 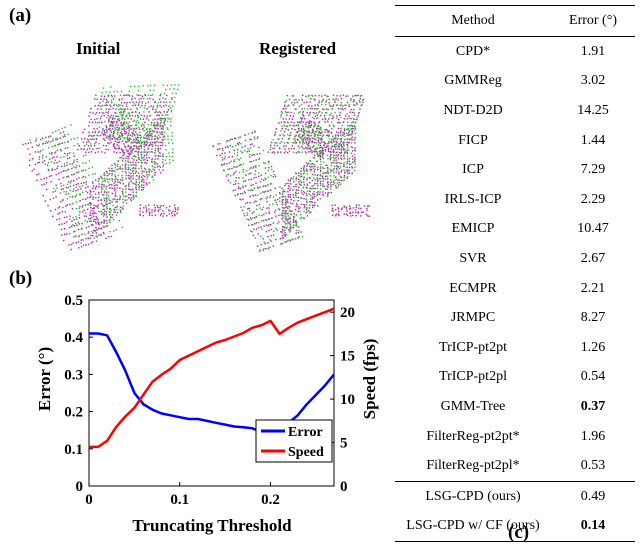 What do you see at coordinates (593, 199) in the screenshot?
I see `error-cell: 2.29` at bounding box center [593, 199].